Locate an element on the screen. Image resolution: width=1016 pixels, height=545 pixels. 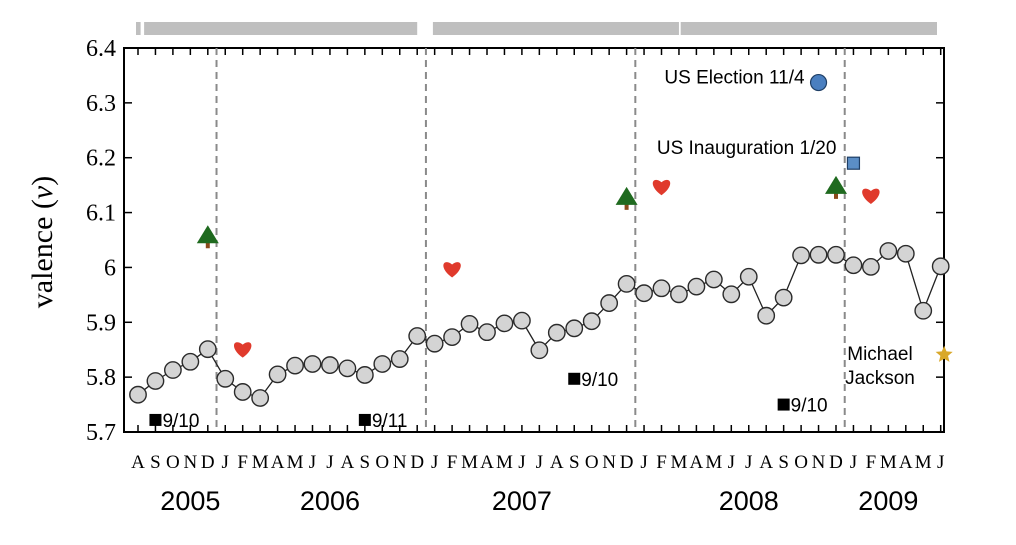
y-tick-label: 5.7 is located at coordinates (101, 433).